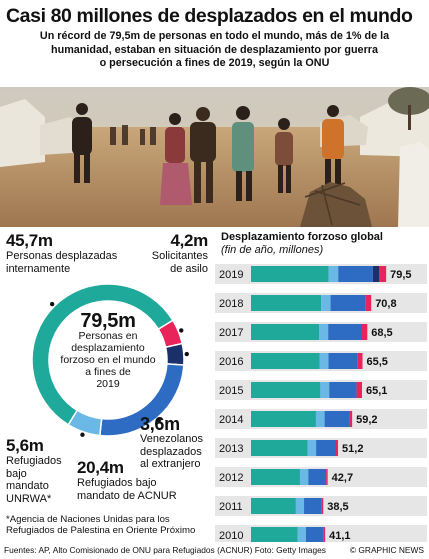  Describe the element at coordinates (231, 536) in the screenshot. I see `bar-category-label: 2010` at that location.